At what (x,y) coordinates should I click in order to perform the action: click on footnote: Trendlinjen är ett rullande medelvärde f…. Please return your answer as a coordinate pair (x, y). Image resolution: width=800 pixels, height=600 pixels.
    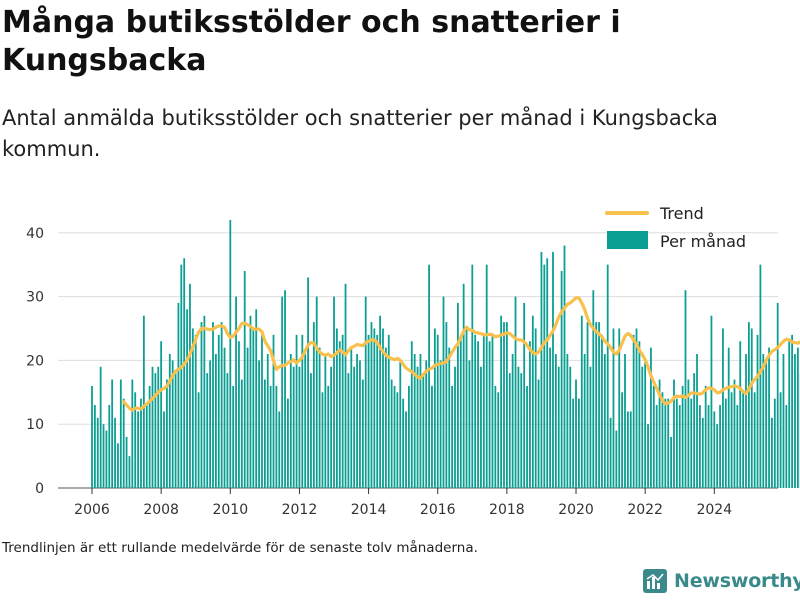
    Looking at the image, I should click on (240, 548).